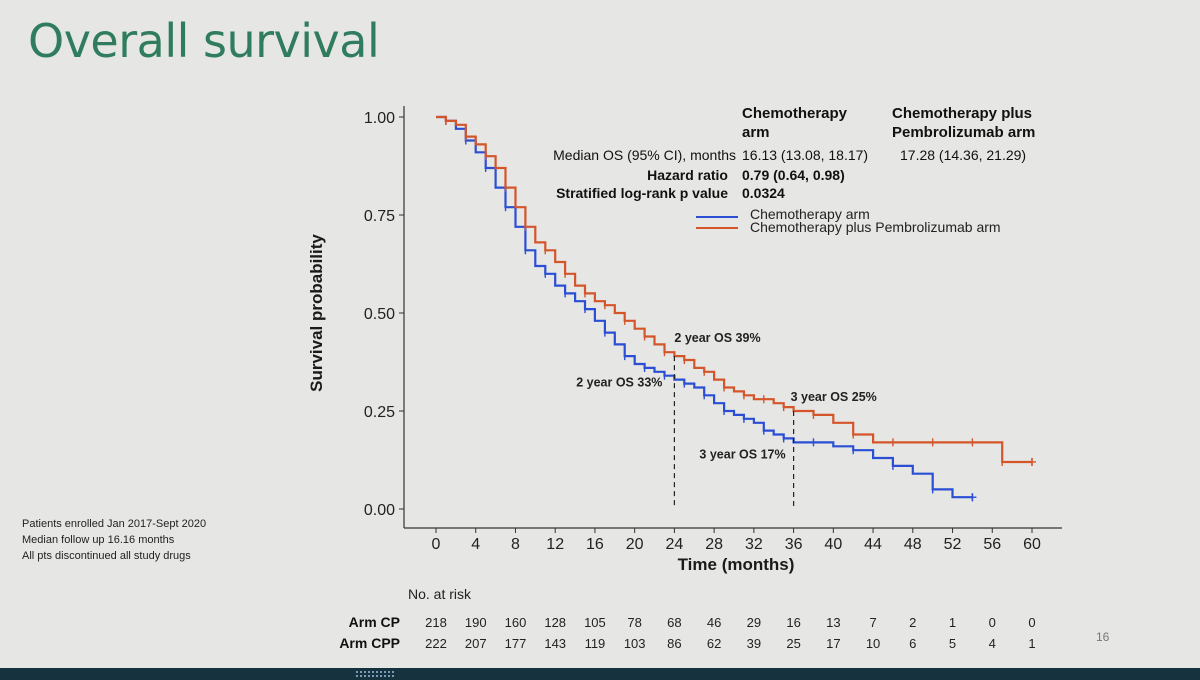 This screenshot has height=680, width=1200. What do you see at coordinates (595, 643) in the screenshot?
I see `risk-value: 119` at bounding box center [595, 643].